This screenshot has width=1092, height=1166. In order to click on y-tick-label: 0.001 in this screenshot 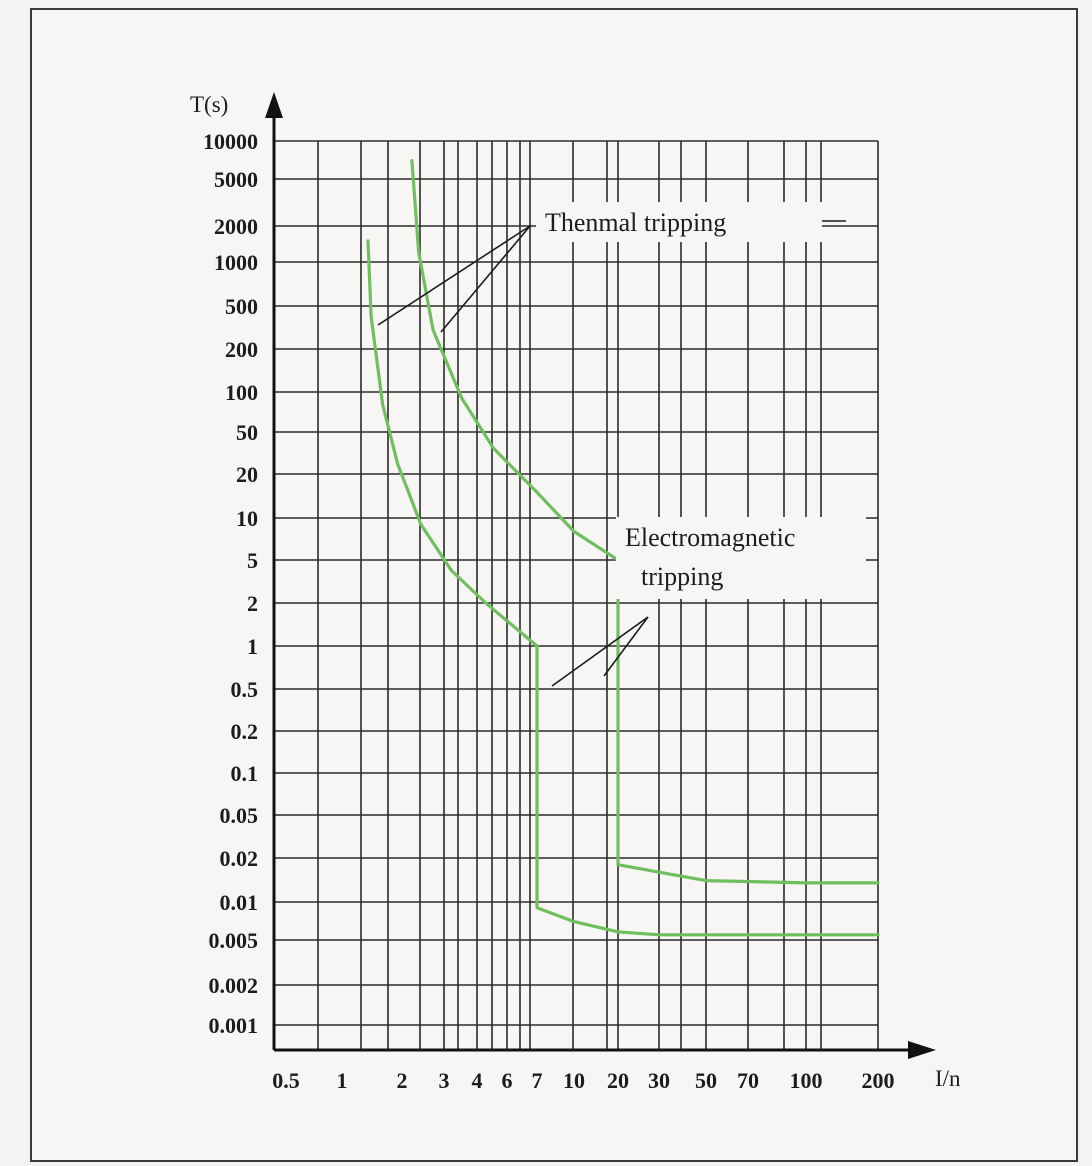, I will do `click(234, 1025)`.